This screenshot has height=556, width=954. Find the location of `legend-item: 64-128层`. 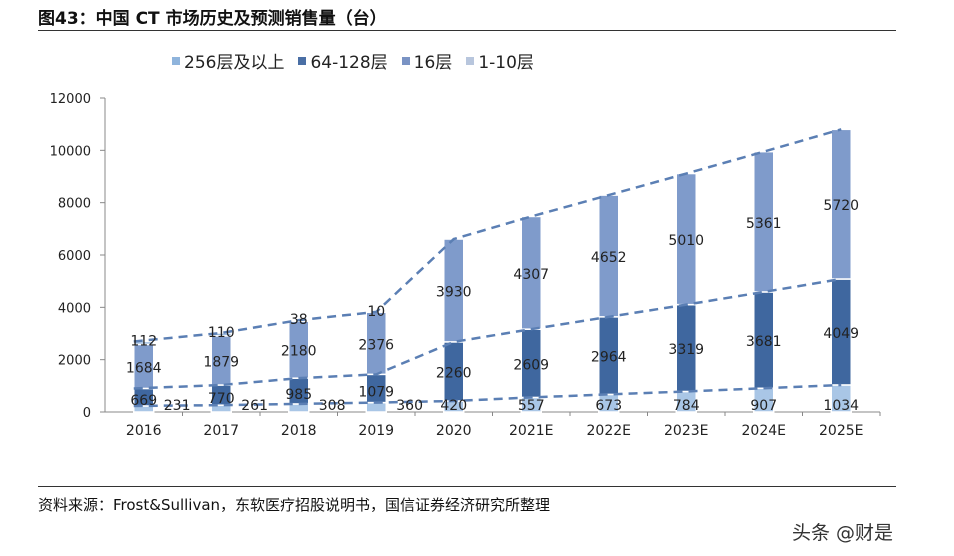

legend-item: 64-128层 is located at coordinates (343, 60).